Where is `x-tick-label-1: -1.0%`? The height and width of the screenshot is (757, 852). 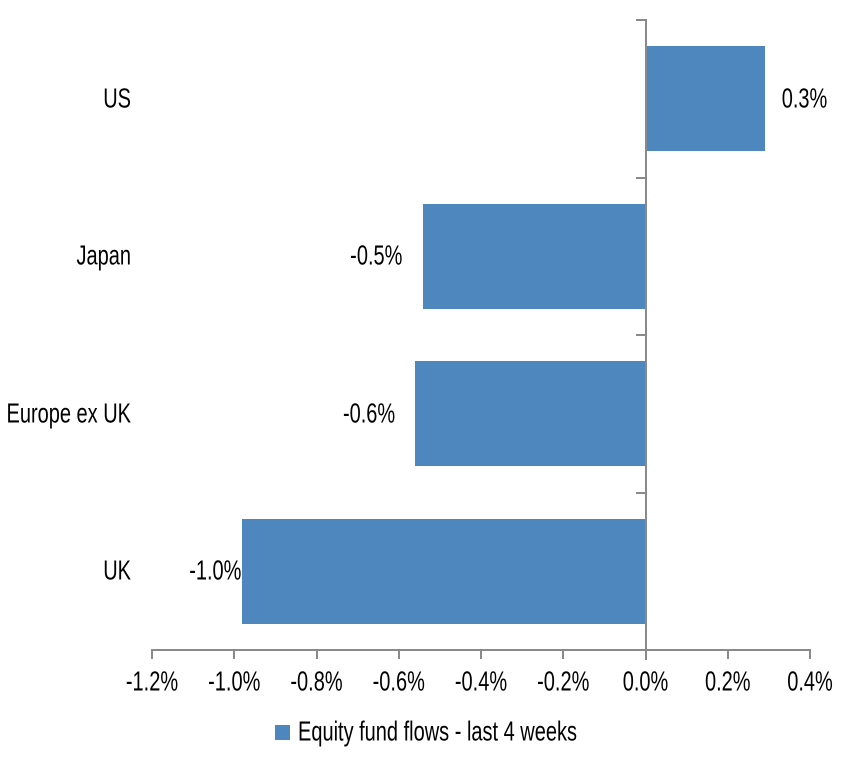
x-tick-label-1: -1.0% is located at coordinates (234, 682).